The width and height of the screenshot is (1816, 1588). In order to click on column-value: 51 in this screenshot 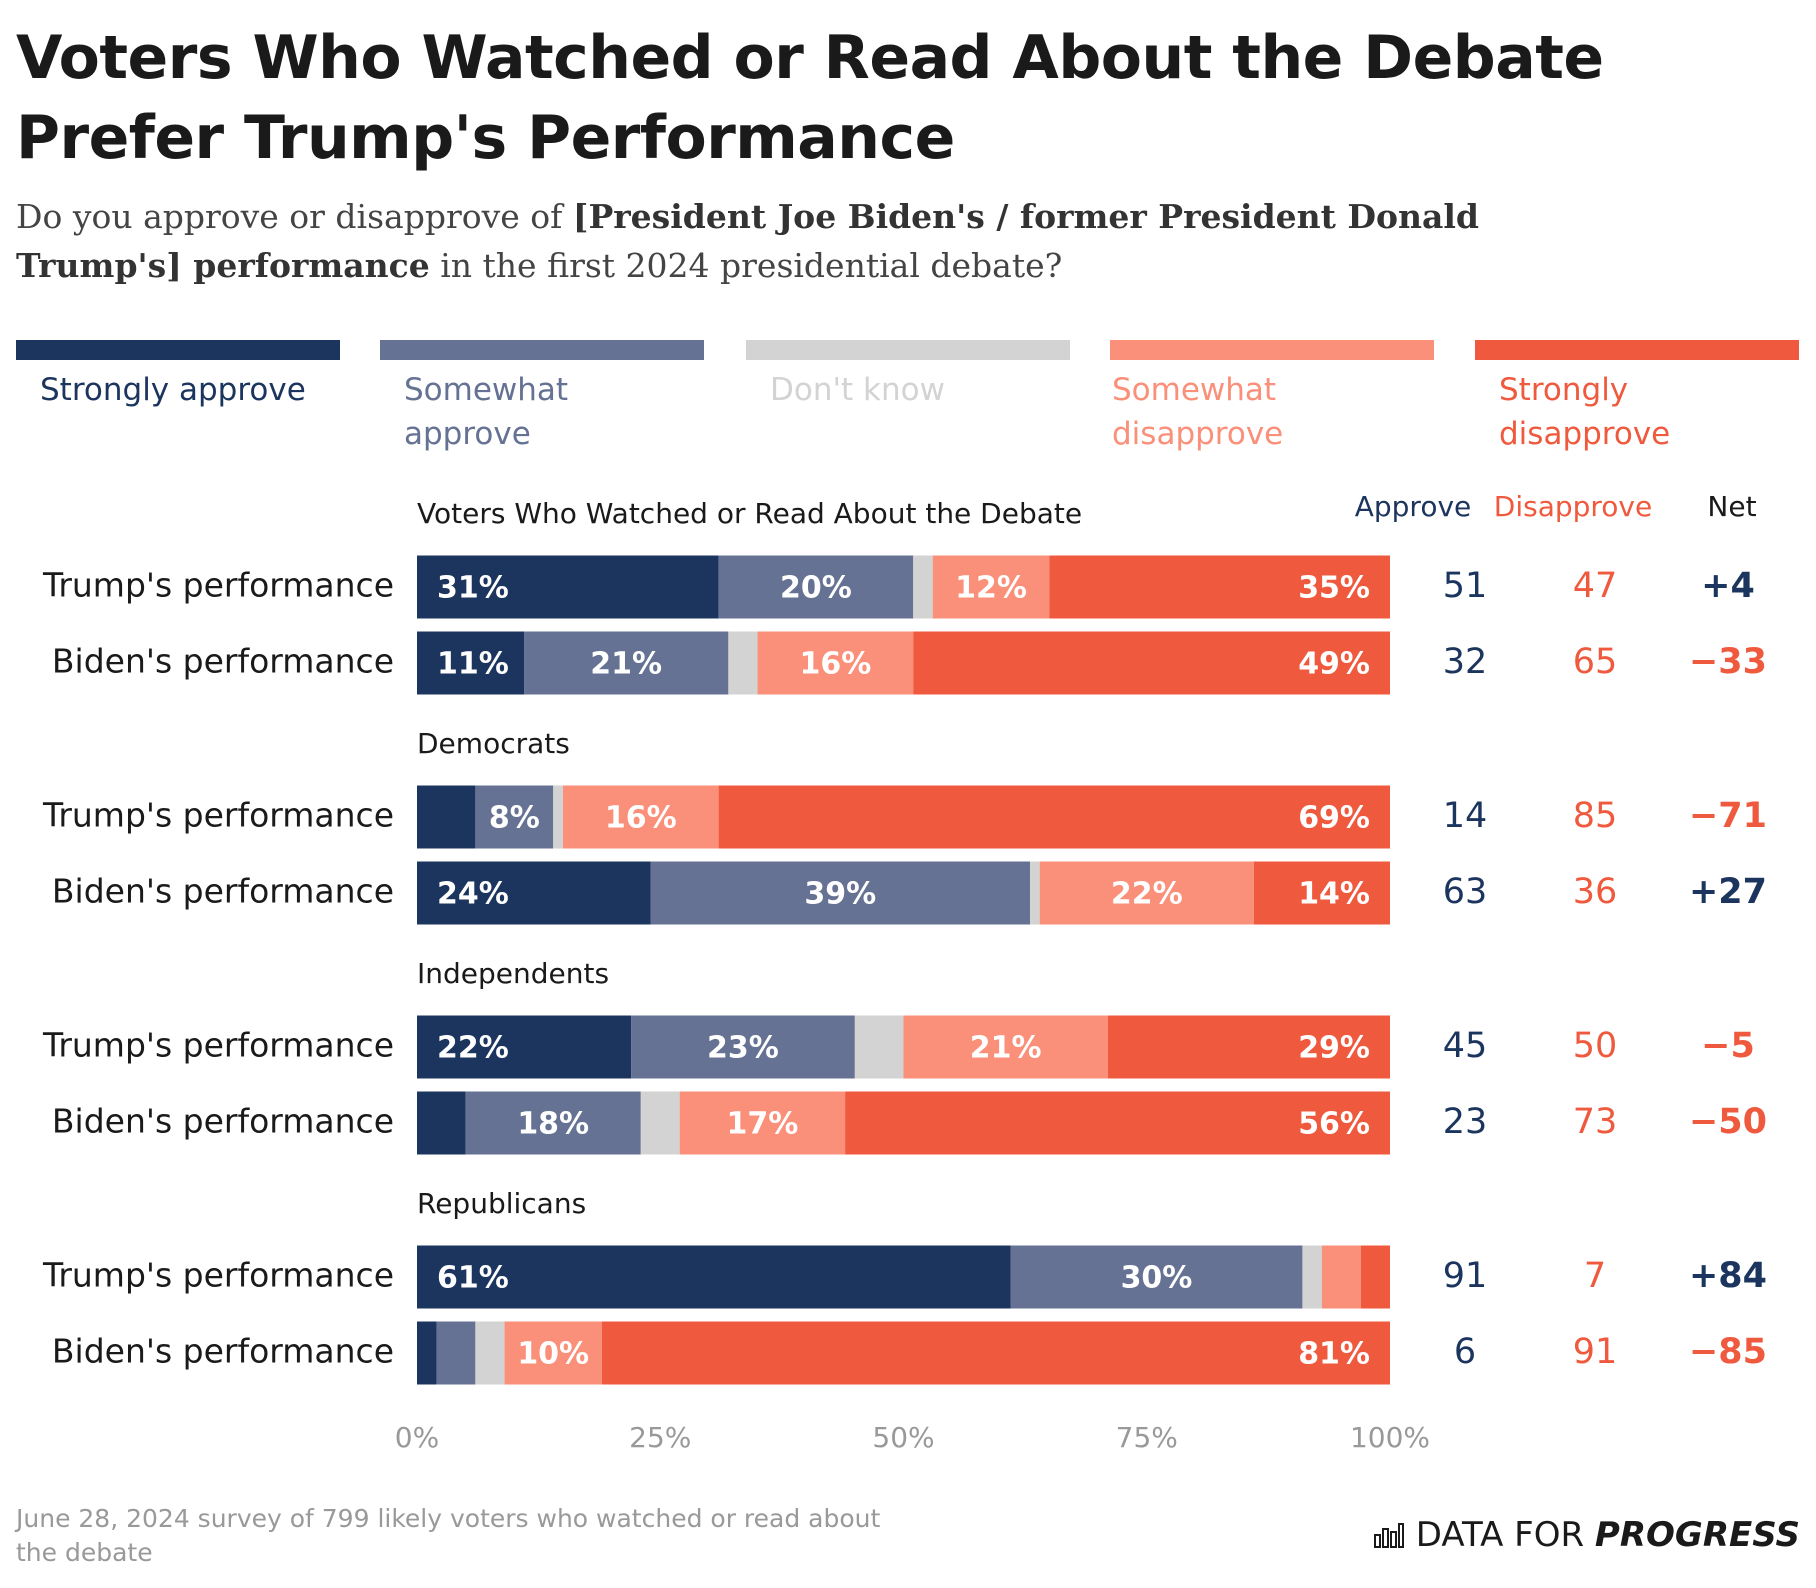, I will do `click(1465, 586)`.